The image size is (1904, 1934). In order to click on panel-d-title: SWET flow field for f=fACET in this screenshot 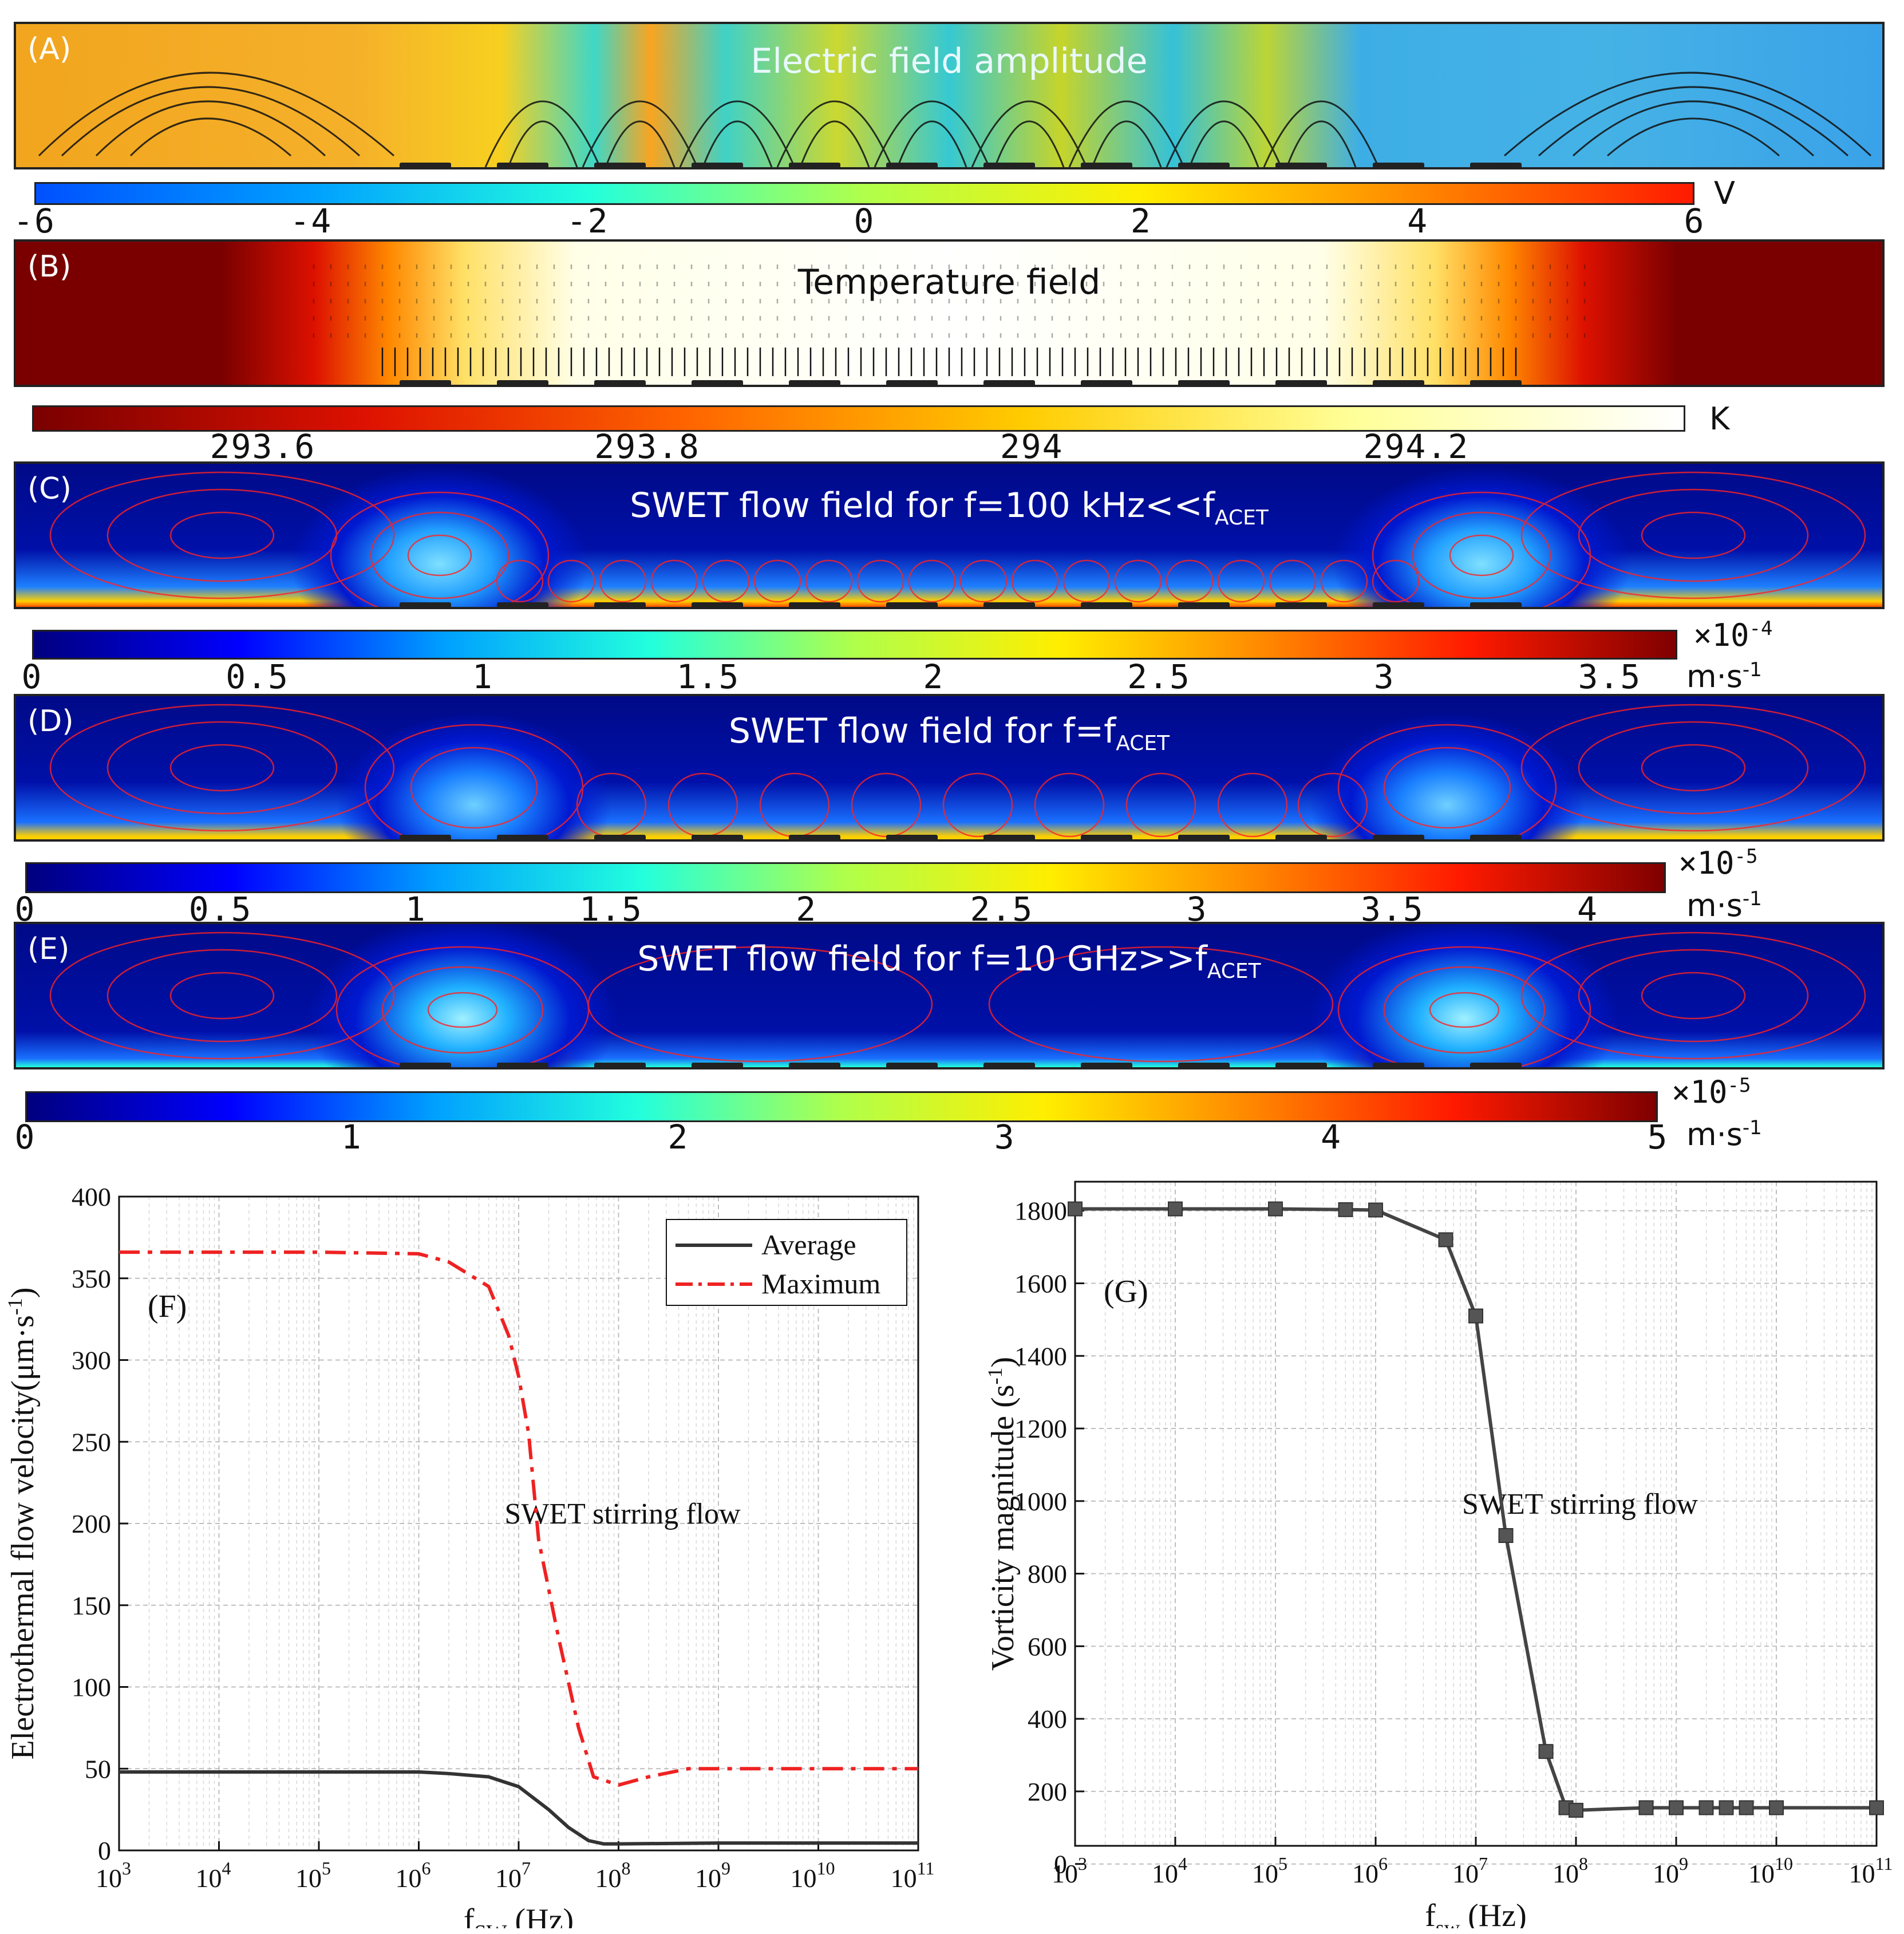, I will do `click(949, 733)`.